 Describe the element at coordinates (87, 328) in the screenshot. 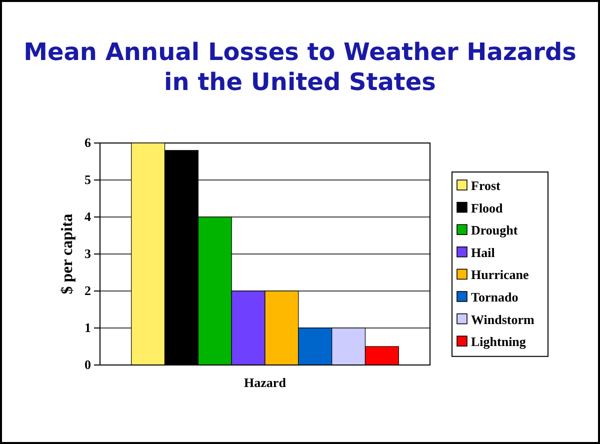

I see `y-tick-label: 1` at that location.